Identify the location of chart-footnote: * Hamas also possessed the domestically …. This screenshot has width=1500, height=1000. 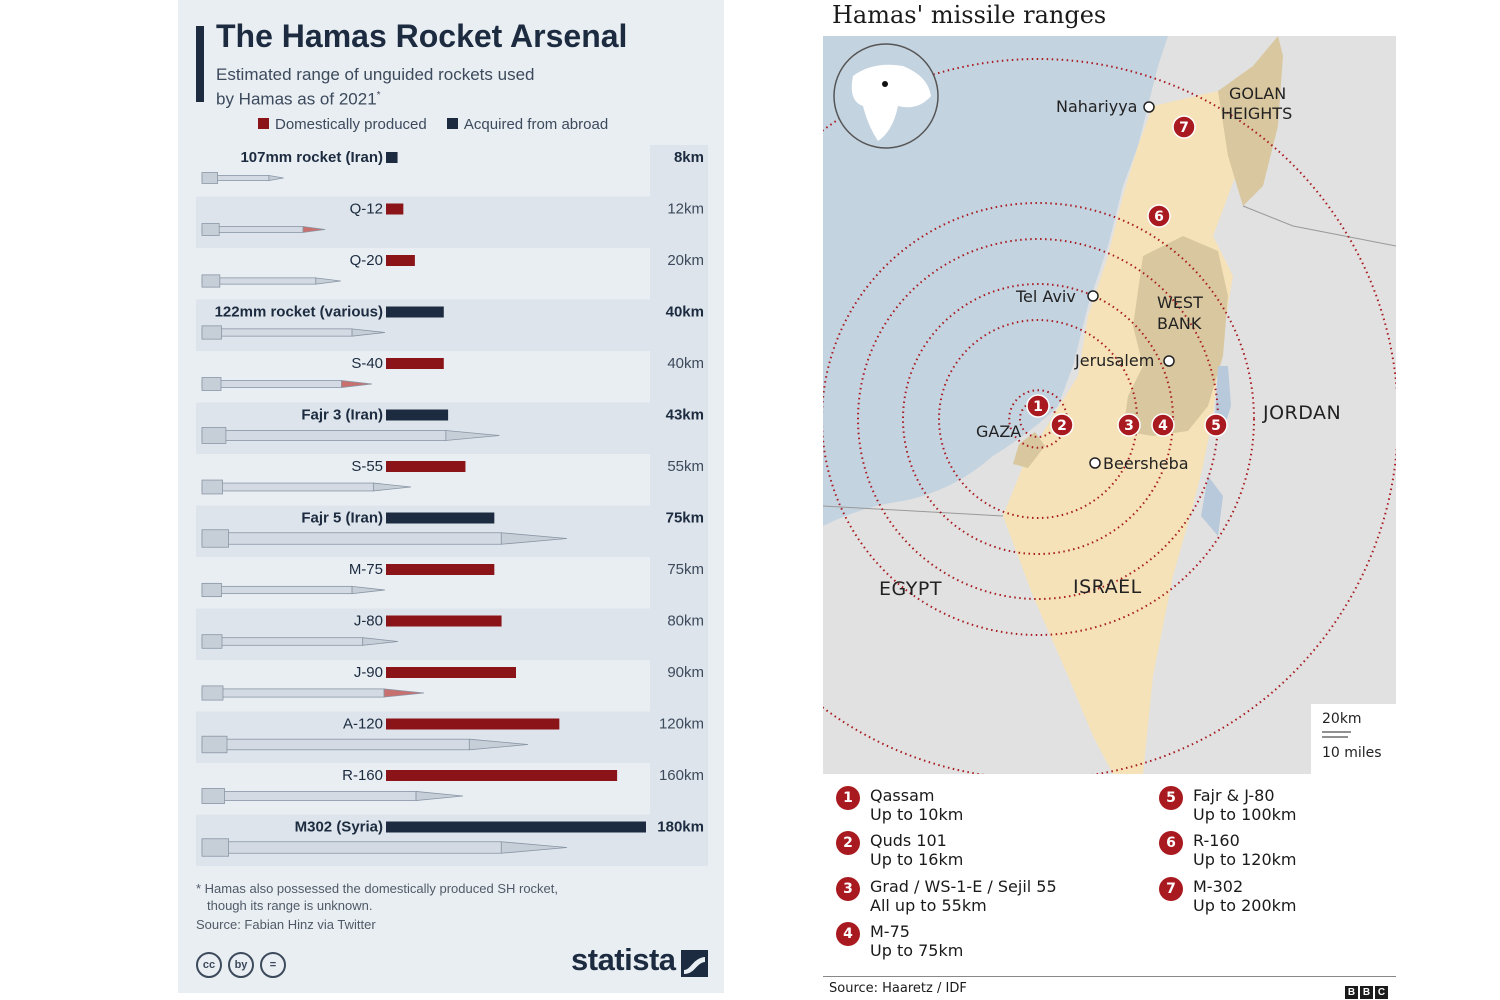
(377, 897).